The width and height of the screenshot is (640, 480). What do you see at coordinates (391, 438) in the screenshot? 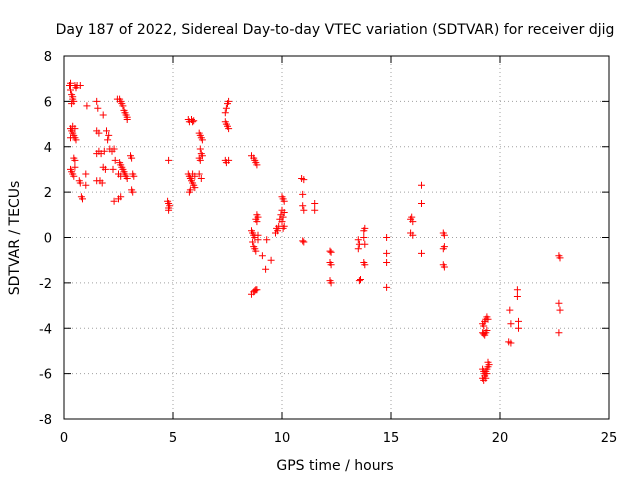
I see `x-tick-label: 15` at bounding box center [391, 438].